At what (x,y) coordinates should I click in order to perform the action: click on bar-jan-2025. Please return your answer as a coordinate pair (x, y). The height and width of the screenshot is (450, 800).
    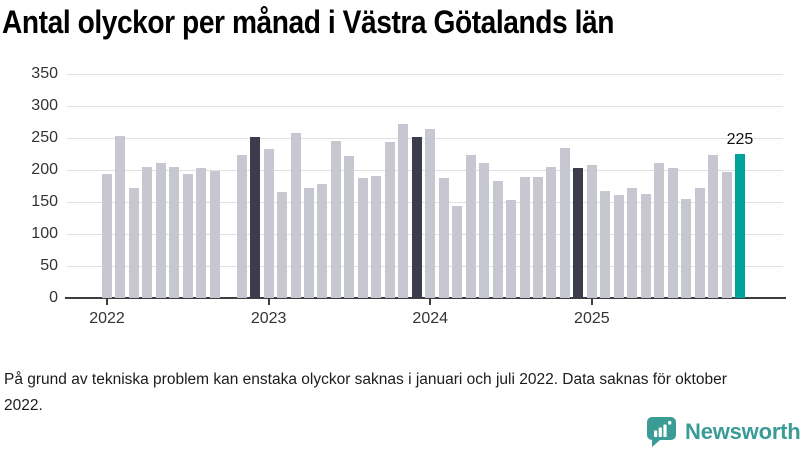
    Looking at the image, I should click on (591, 231).